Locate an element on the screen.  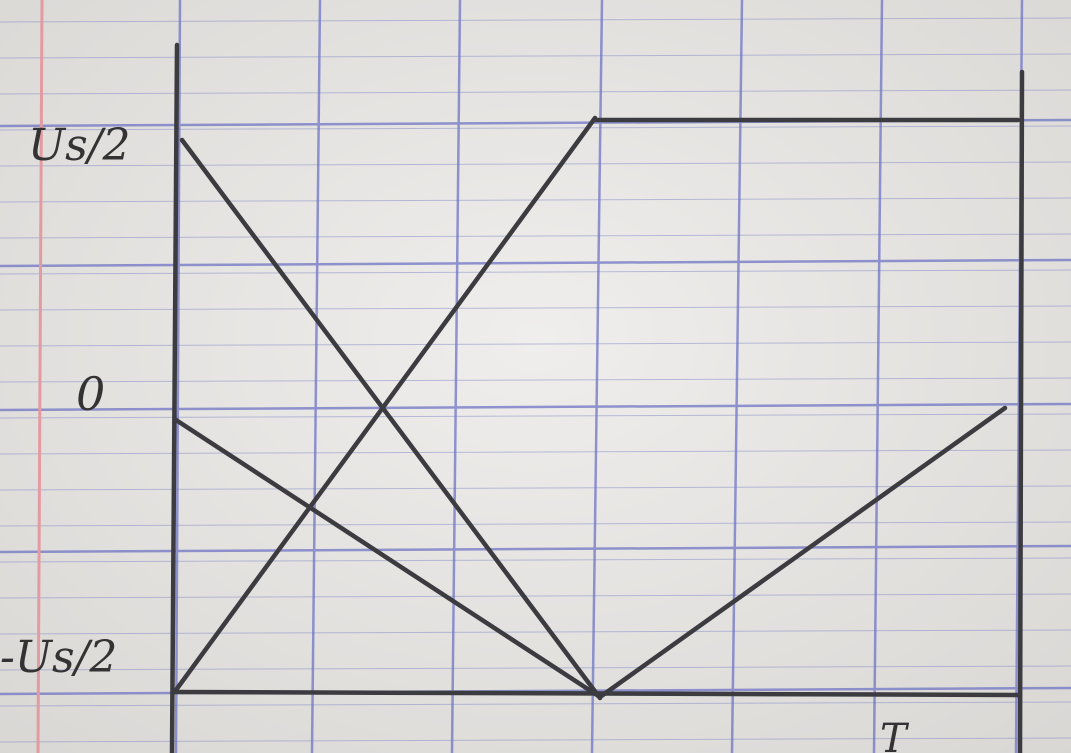
label-period: T is located at coordinates (895, 734).